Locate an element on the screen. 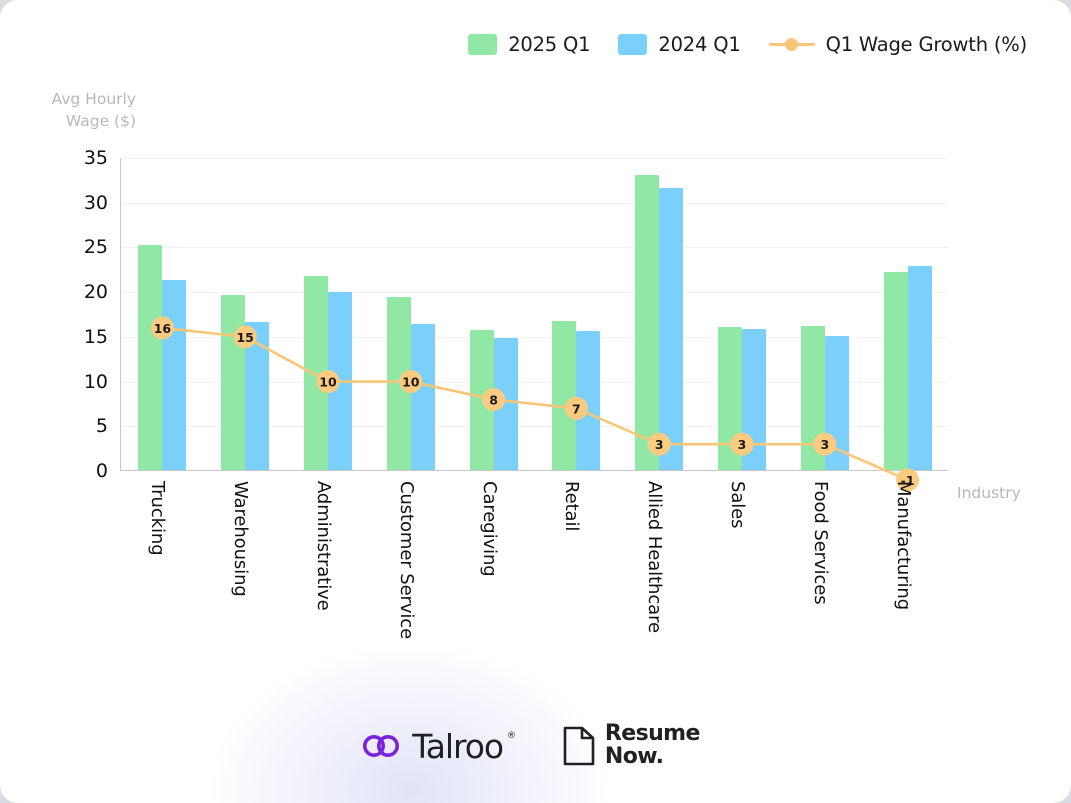 The width and height of the screenshot is (1071, 803). legend-label: 2024 Q1 is located at coordinates (699, 44).